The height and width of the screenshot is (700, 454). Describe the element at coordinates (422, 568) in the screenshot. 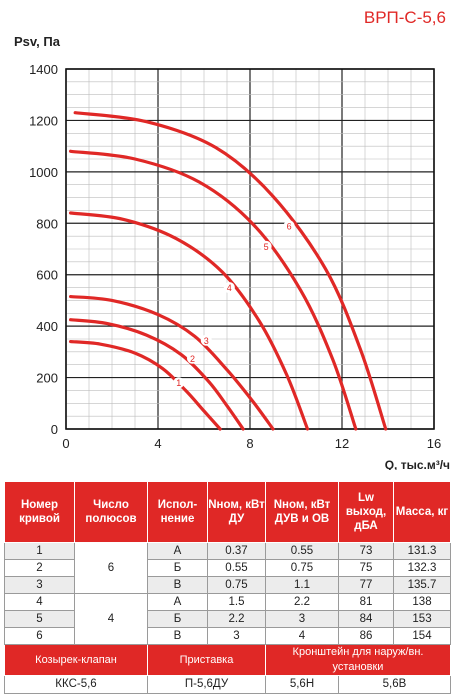

I see `cell-mass: 132.3` at that location.